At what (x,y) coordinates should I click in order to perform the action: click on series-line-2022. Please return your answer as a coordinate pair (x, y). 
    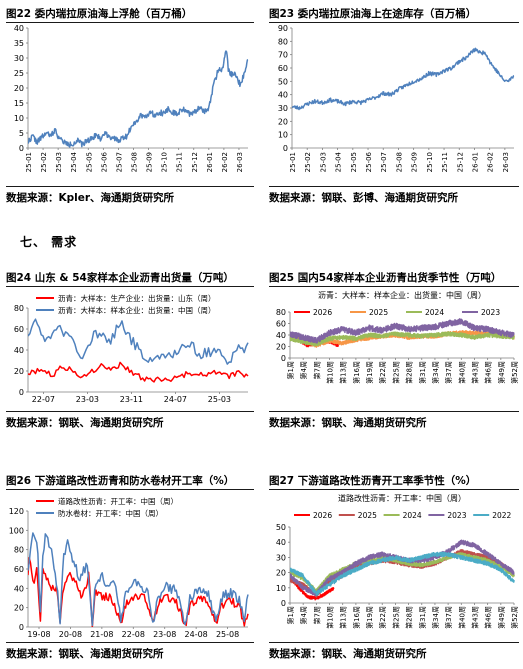
    Looking at the image, I should click on (402, 573).